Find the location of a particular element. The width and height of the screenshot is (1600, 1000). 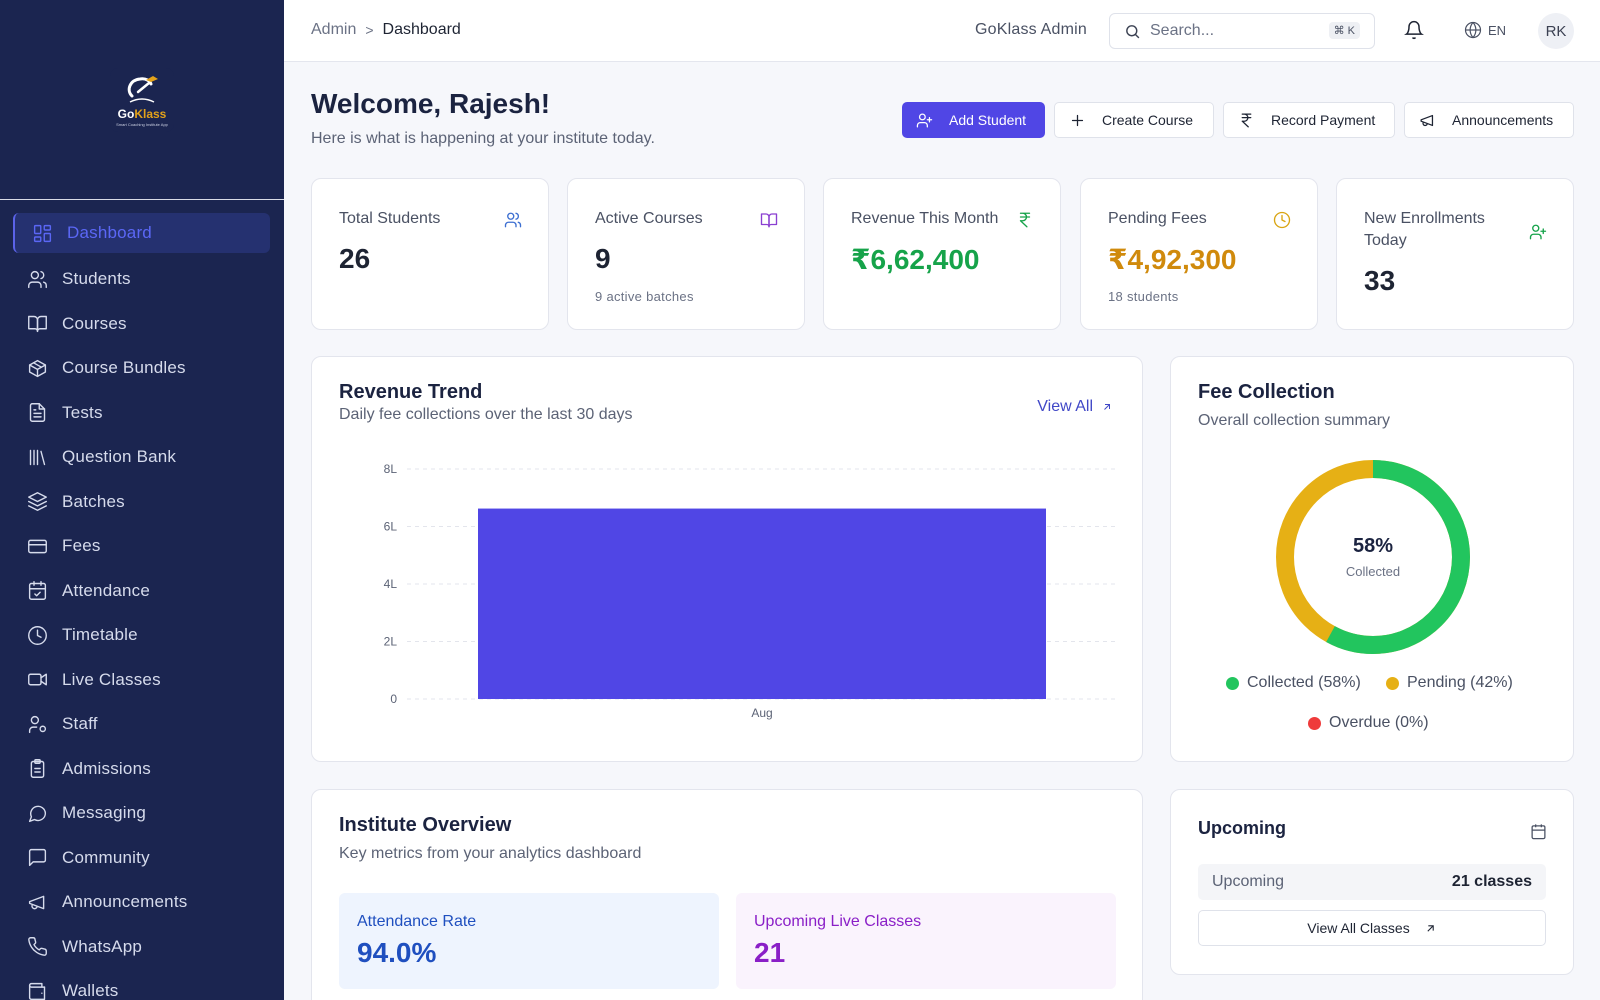

language-selector: EN is located at coordinates (1485, 30).